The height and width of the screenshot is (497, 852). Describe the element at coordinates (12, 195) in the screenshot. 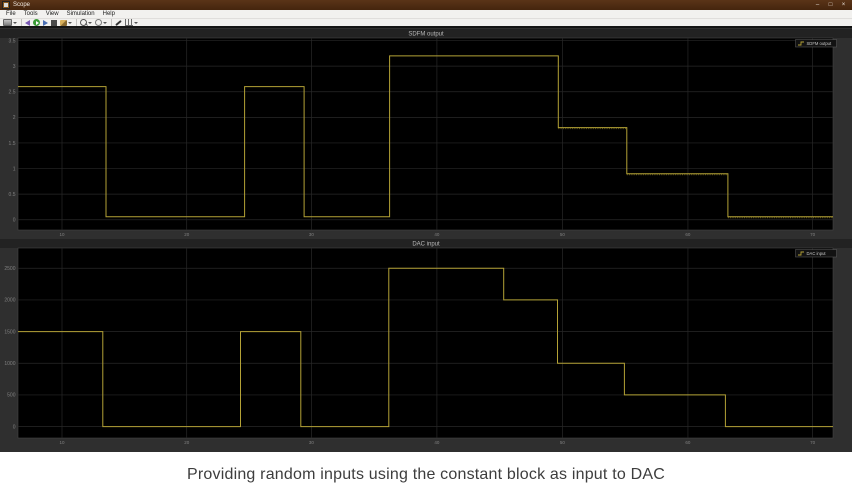

I see `y-tick-label: 0.5` at that location.